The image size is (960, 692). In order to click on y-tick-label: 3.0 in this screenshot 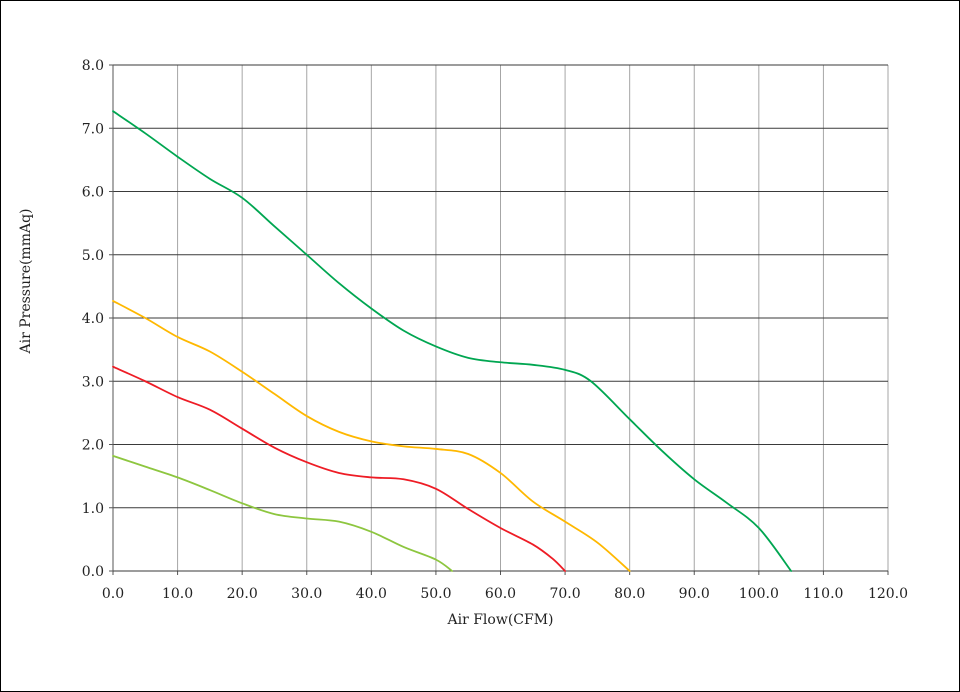, I will do `click(93, 382)`.